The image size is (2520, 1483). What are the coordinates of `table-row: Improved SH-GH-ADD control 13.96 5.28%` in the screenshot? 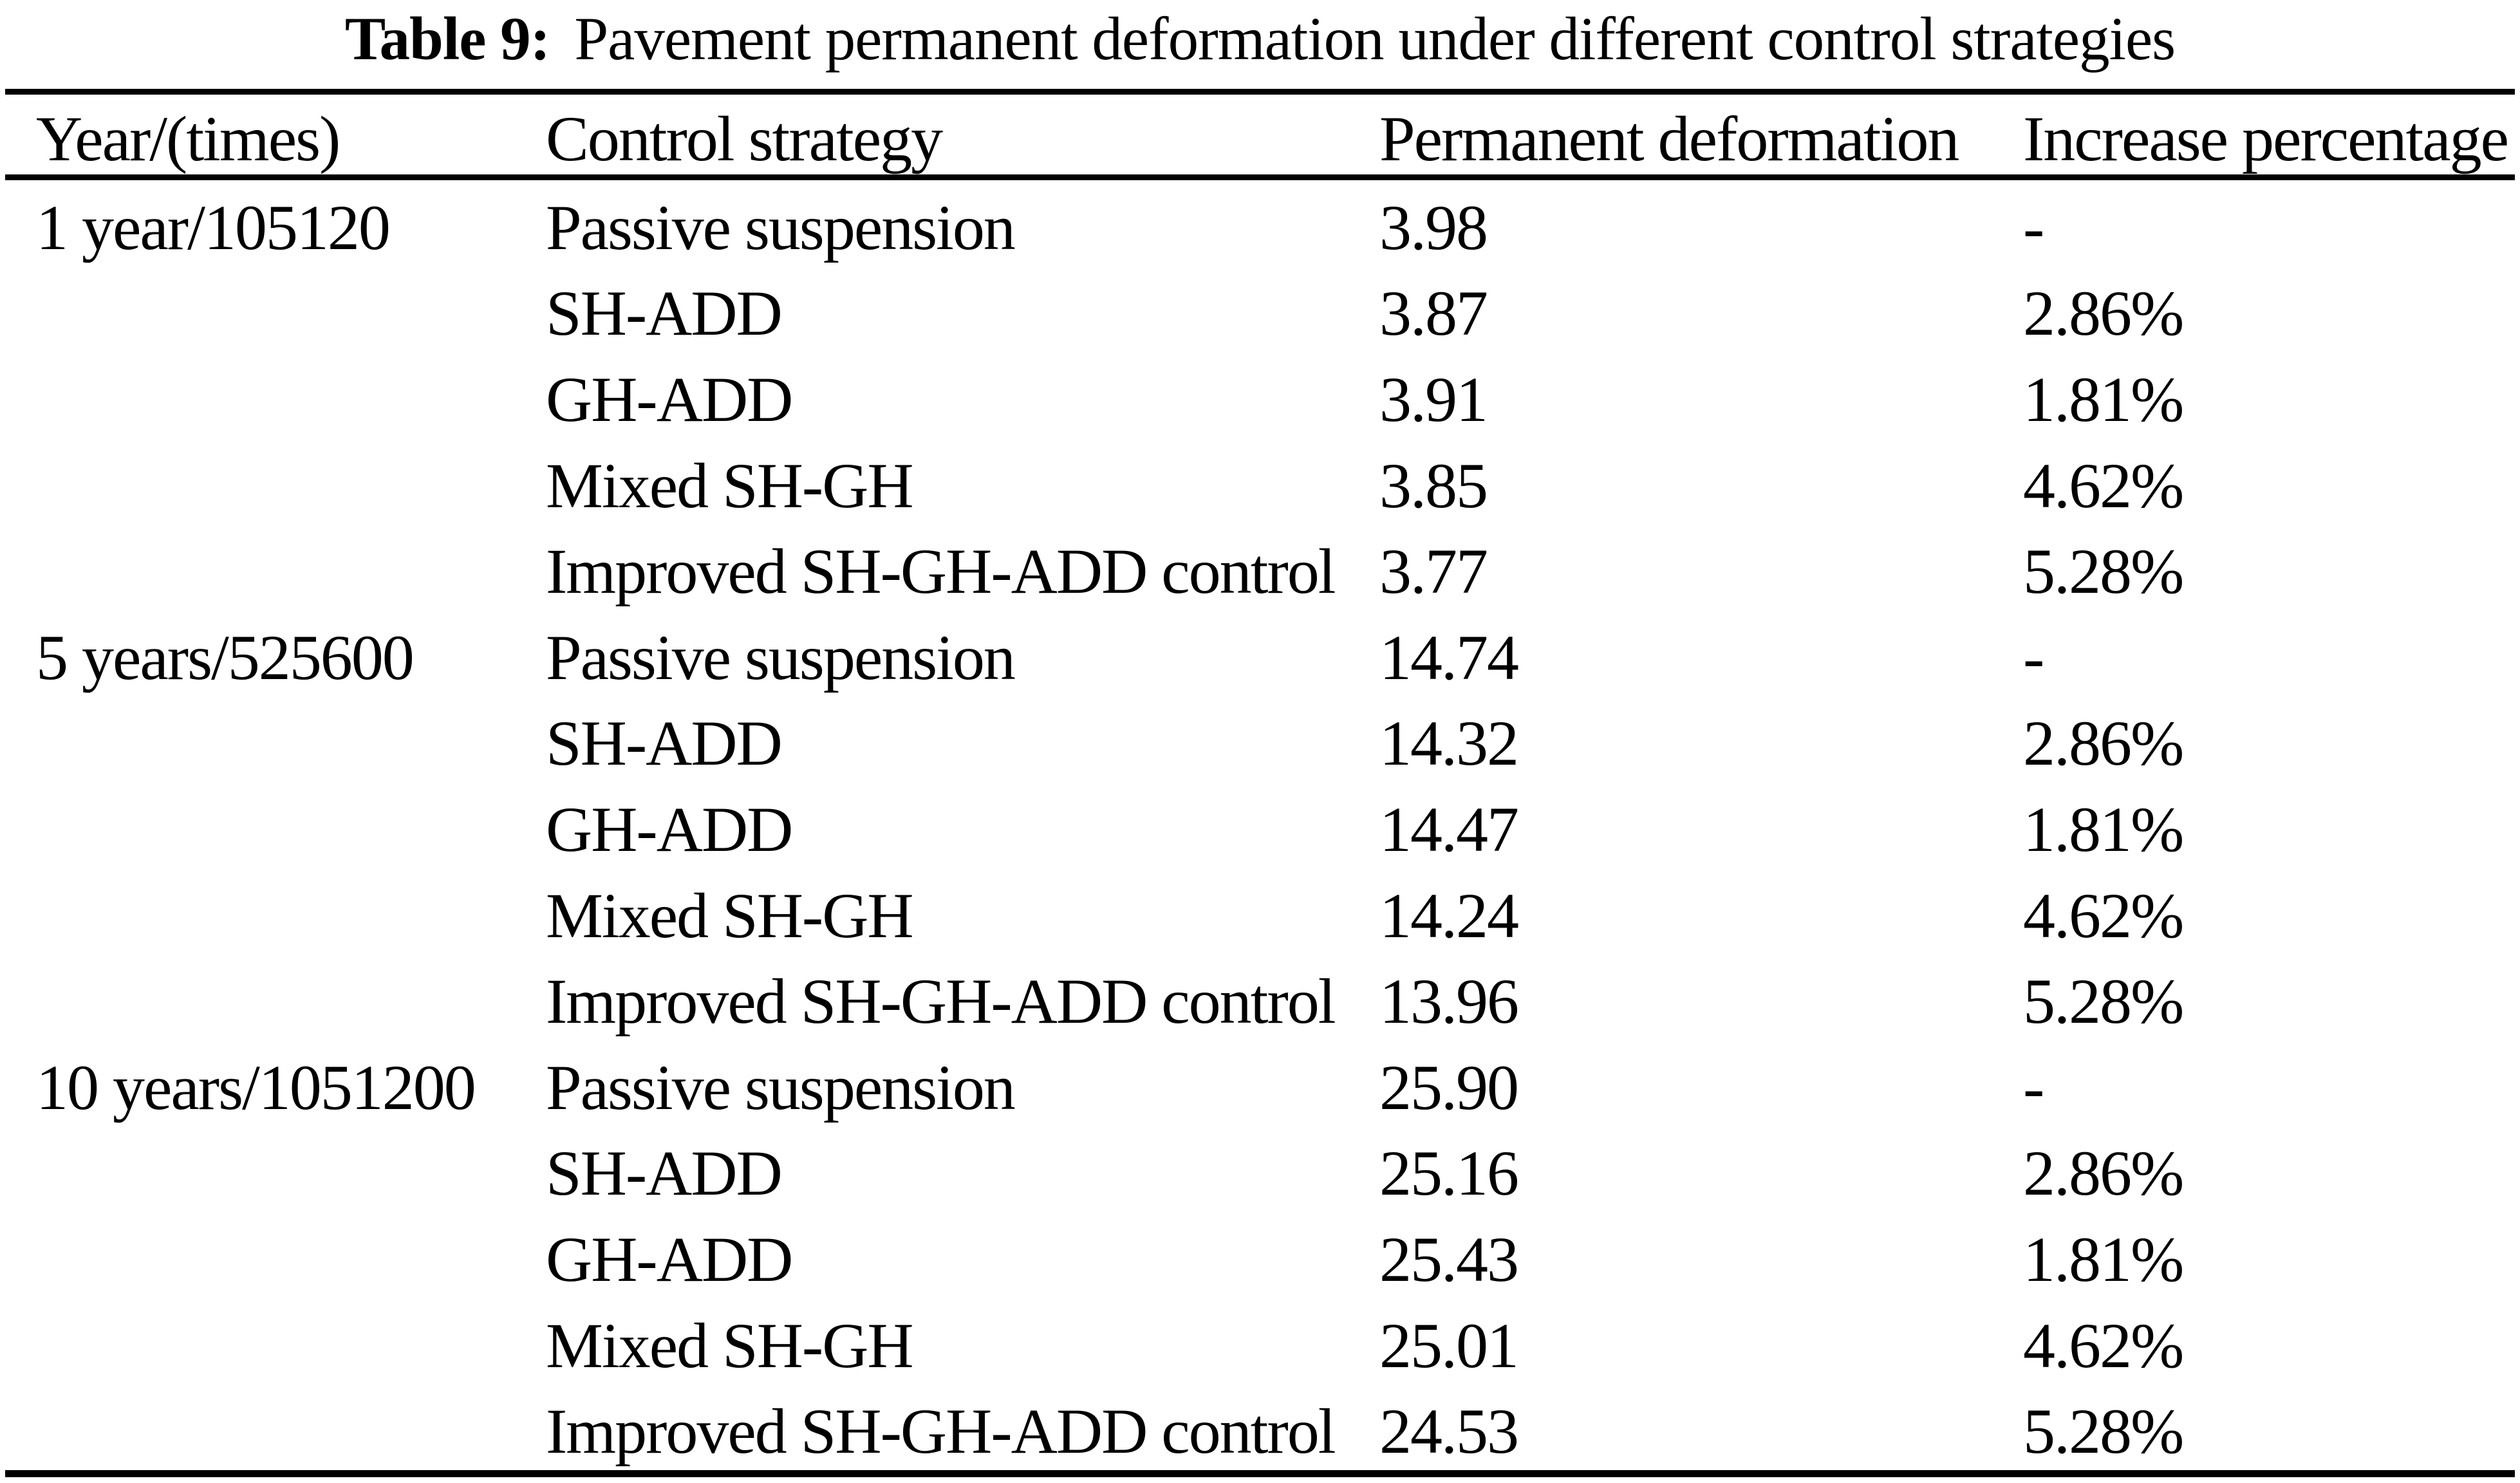 It's located at (1260, 997).